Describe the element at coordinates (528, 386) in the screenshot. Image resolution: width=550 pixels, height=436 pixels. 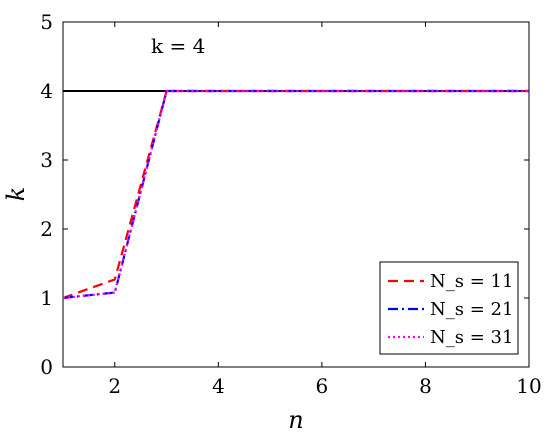
I see `x-tick-label: 10` at that location.